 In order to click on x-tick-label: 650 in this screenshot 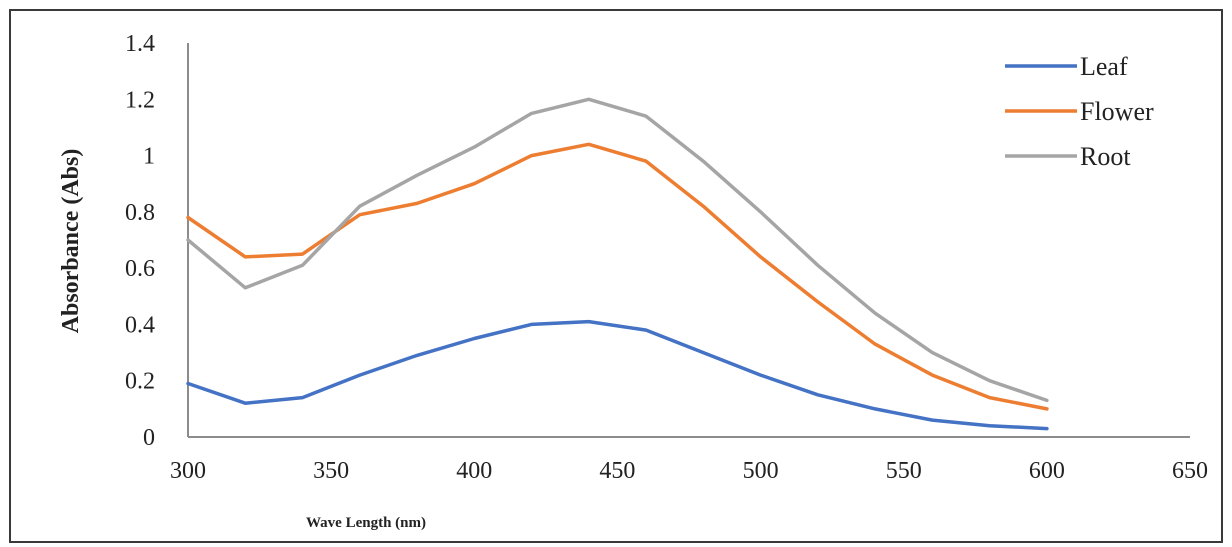, I will do `click(1190, 471)`.